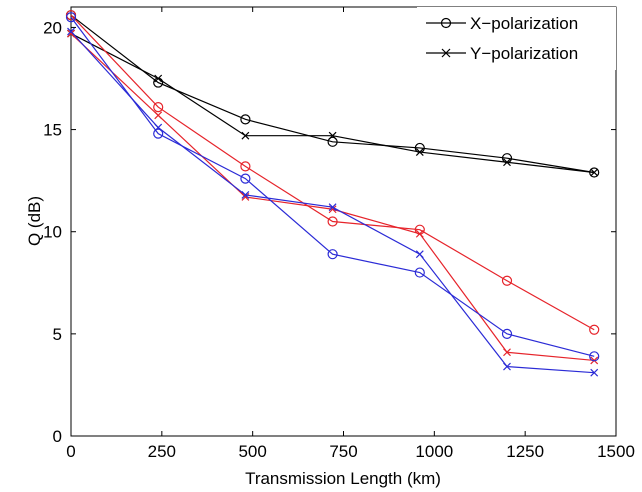  What do you see at coordinates (70, 451) in the screenshot?
I see `x-tick-label: 0` at bounding box center [70, 451].